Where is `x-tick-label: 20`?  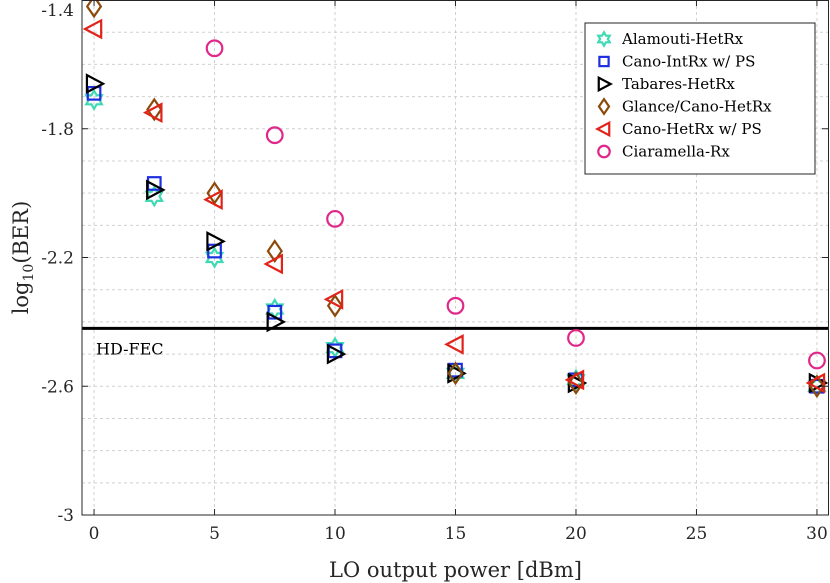
x-tick-label: 20 is located at coordinates (576, 534).